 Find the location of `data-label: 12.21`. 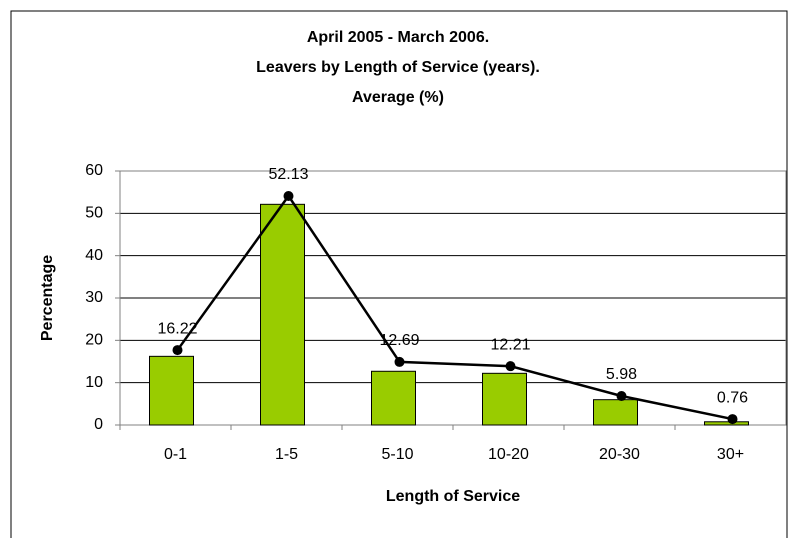

data-label: 12.21 is located at coordinates (510, 344).